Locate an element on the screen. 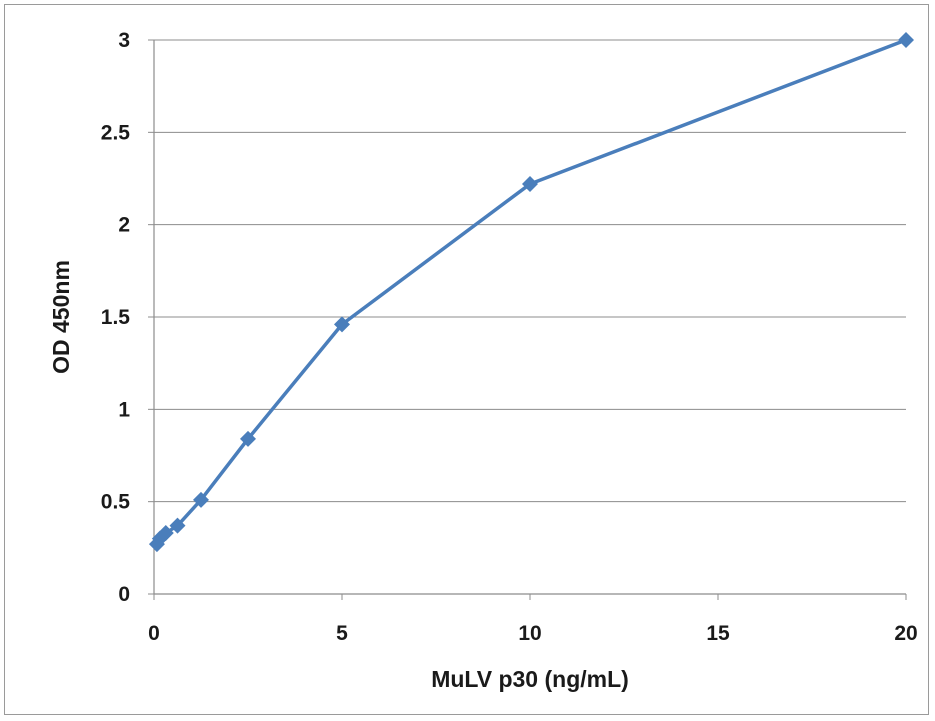  y-axis-title: OD 450nm is located at coordinates (61, 317).